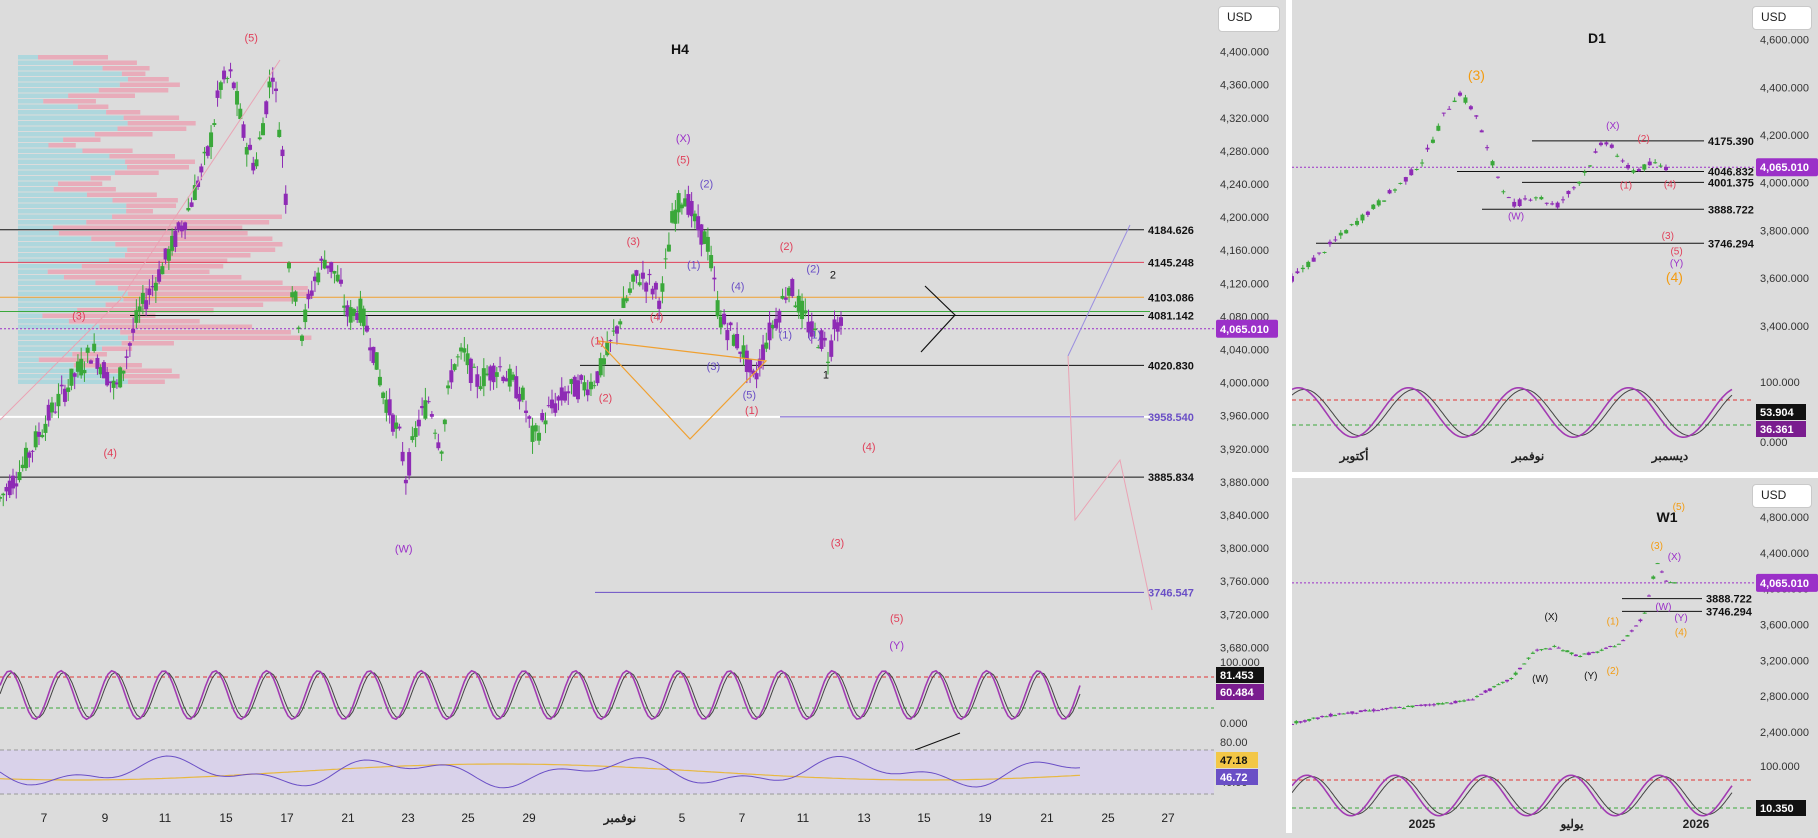 This screenshot has height=838, width=1818. I want to click on w1-currency-button: USD, so click(1782, 496).